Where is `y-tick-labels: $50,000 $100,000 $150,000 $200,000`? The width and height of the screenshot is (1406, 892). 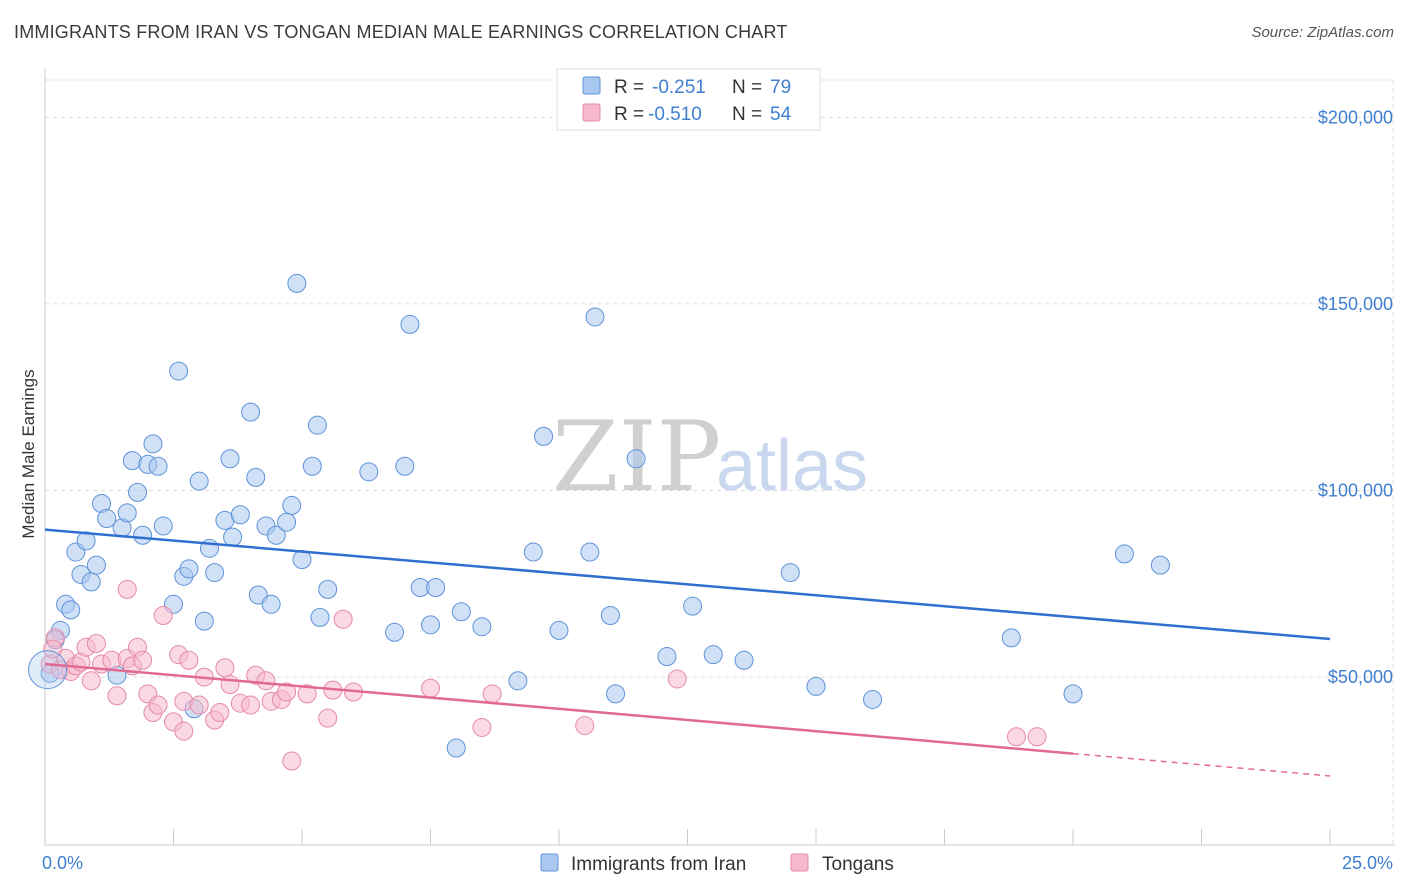 y-tick-labels: $50,000 $100,000 $150,000 $200,000 is located at coordinates (1355, 397).